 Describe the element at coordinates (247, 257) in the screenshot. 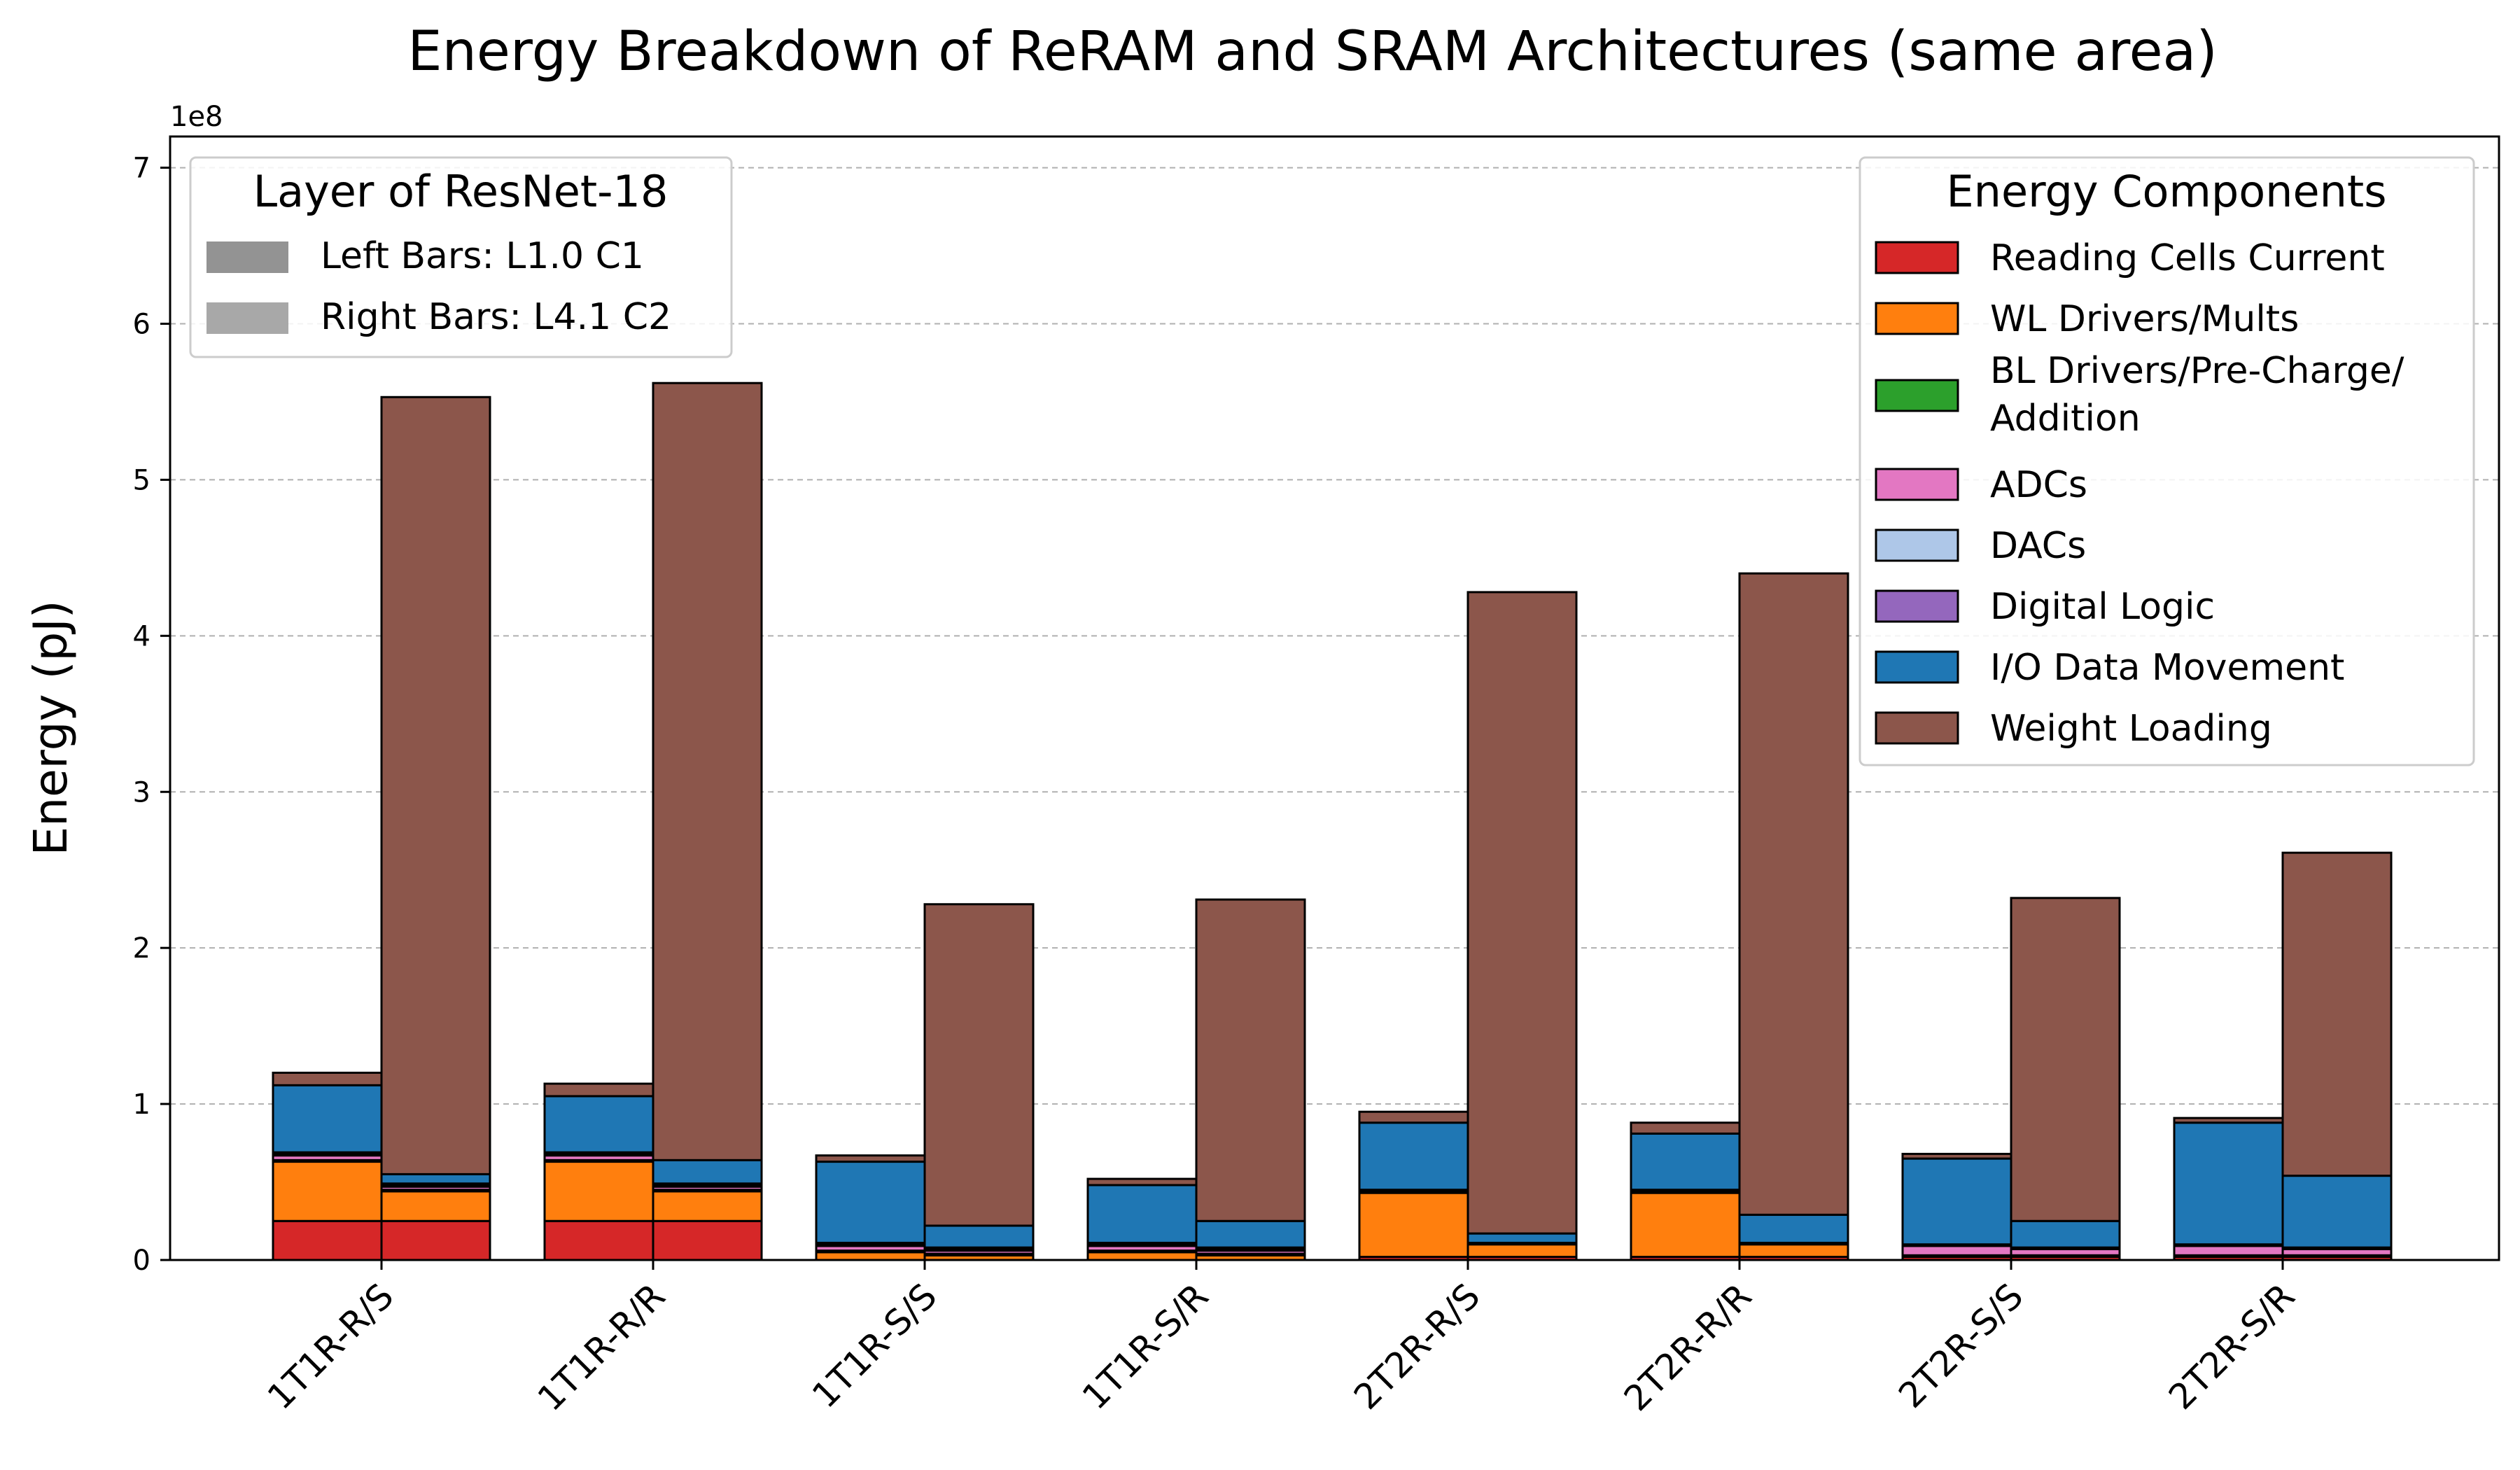

I see `layer-legend-swatch-left` at that location.